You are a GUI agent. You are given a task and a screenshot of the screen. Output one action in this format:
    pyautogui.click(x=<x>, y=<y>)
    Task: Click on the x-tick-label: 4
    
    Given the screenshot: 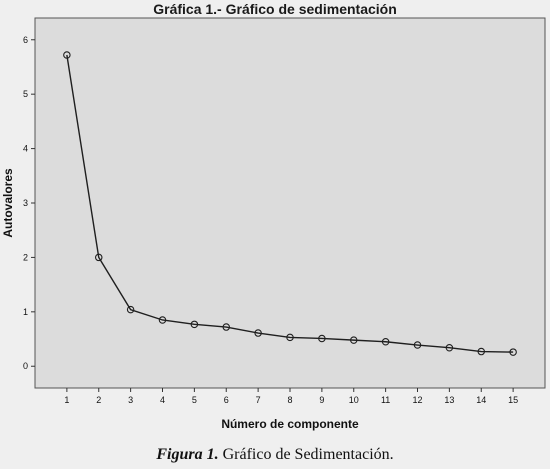 What is the action you would take?
    pyautogui.click(x=162, y=400)
    